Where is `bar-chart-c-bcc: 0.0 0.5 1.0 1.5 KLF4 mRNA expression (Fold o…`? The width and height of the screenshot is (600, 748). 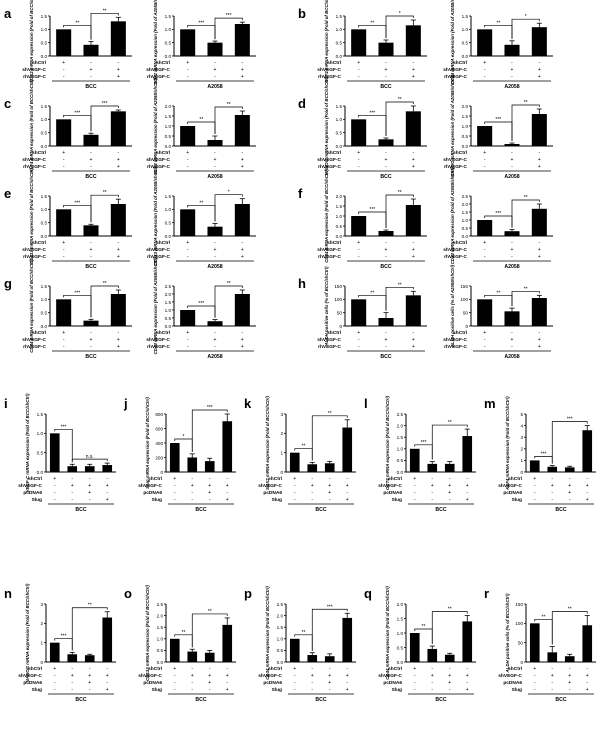
bar-chart-c-bcc: 0.0 0.5 1.0 1.5 KLF4 mRNA expression (Fold o… is located at coordinates (77, 129).